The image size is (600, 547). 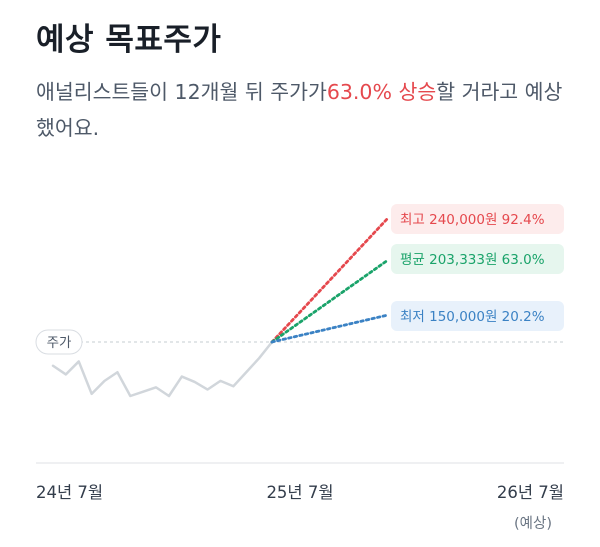 I want to click on target-badge-low, so click(x=477, y=316).